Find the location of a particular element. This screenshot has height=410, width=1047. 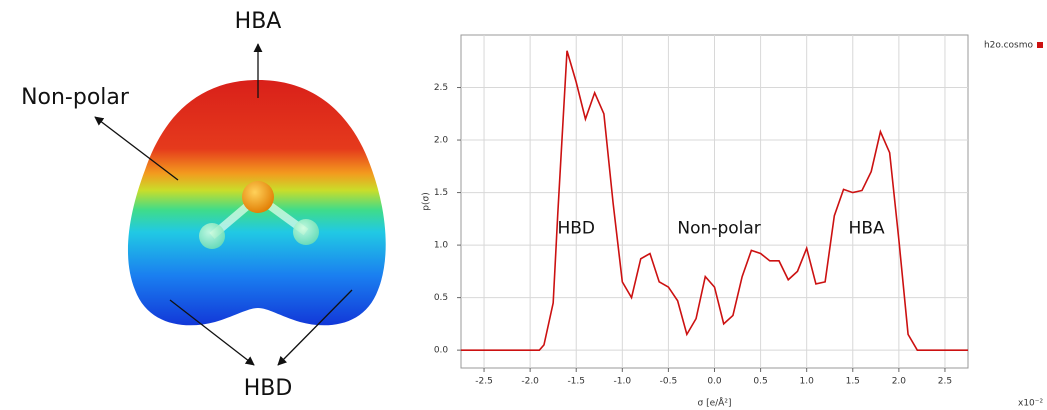

x-tick-label: 2.0 is located at coordinates (899, 382).